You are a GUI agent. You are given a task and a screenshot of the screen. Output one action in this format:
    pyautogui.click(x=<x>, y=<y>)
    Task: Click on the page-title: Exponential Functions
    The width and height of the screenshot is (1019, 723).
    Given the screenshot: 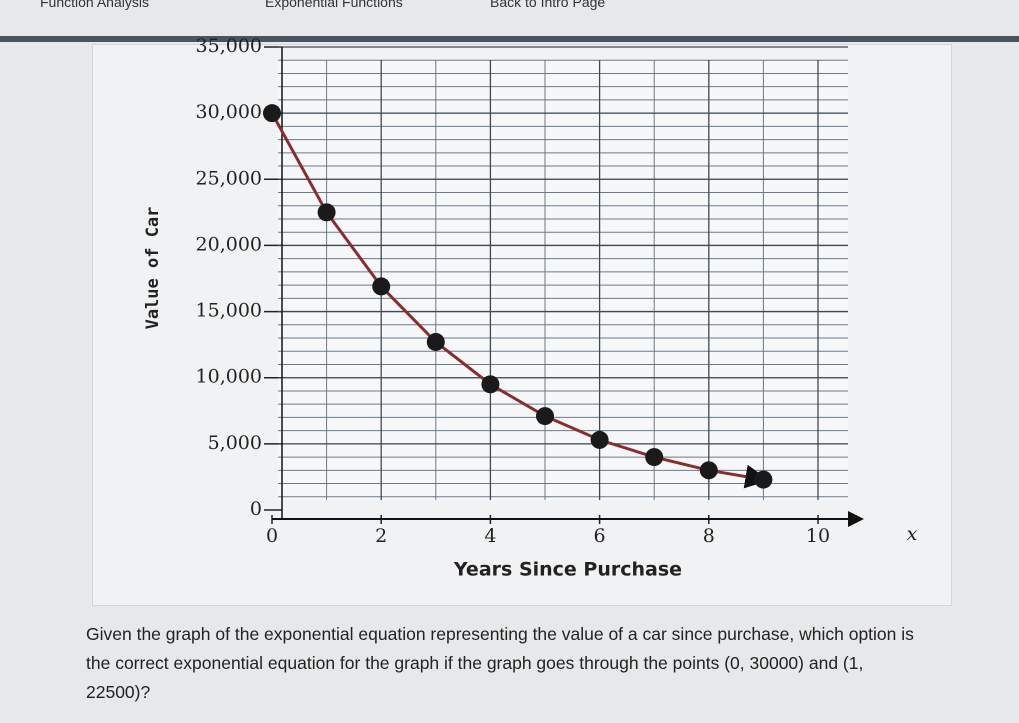 What is the action you would take?
    pyautogui.click(x=334, y=5)
    